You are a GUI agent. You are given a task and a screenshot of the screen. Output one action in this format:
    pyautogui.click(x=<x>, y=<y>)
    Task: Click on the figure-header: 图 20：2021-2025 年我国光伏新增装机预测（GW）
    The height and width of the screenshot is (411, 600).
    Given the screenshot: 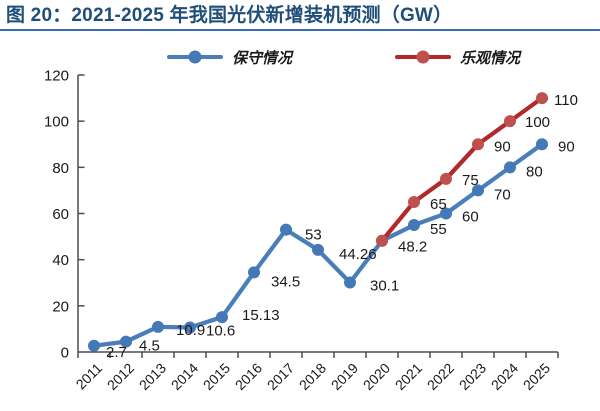 What is the action you would take?
    pyautogui.click(x=300, y=15)
    